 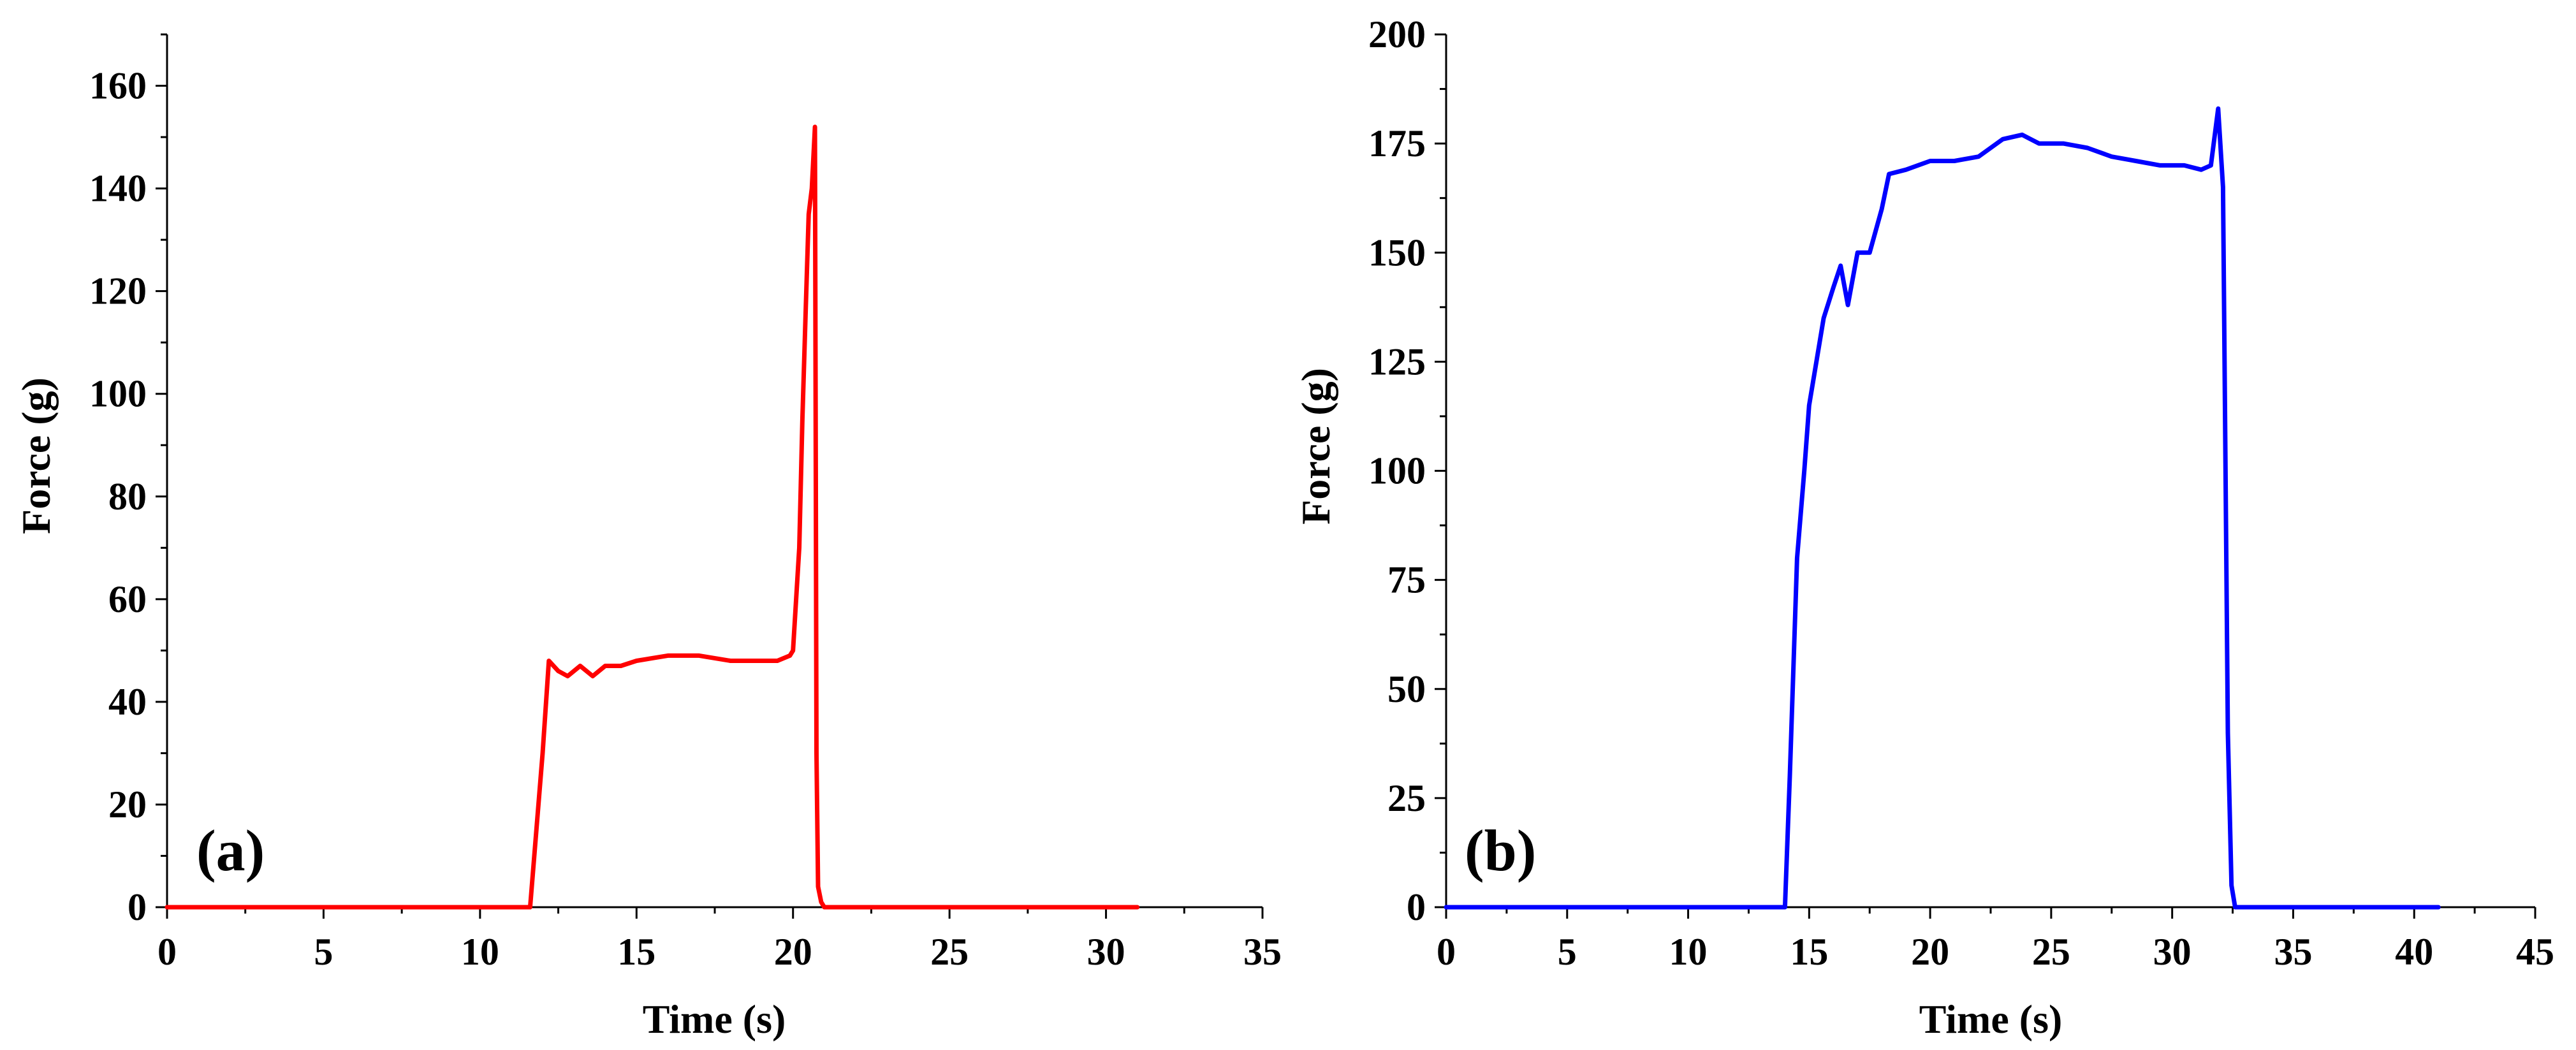 What do you see at coordinates (118, 291) in the screenshot?
I see `y-tick-label-a: 120` at bounding box center [118, 291].